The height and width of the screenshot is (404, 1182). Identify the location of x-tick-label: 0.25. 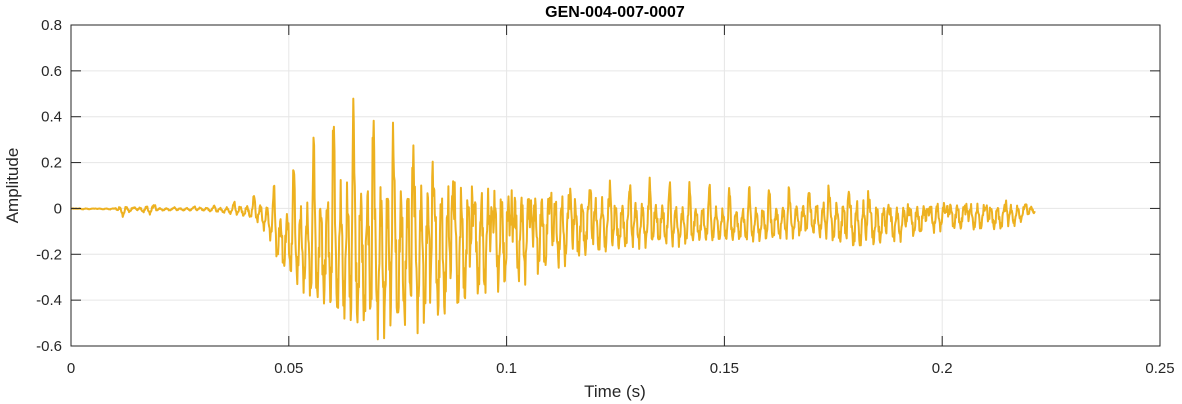
(1159, 368).